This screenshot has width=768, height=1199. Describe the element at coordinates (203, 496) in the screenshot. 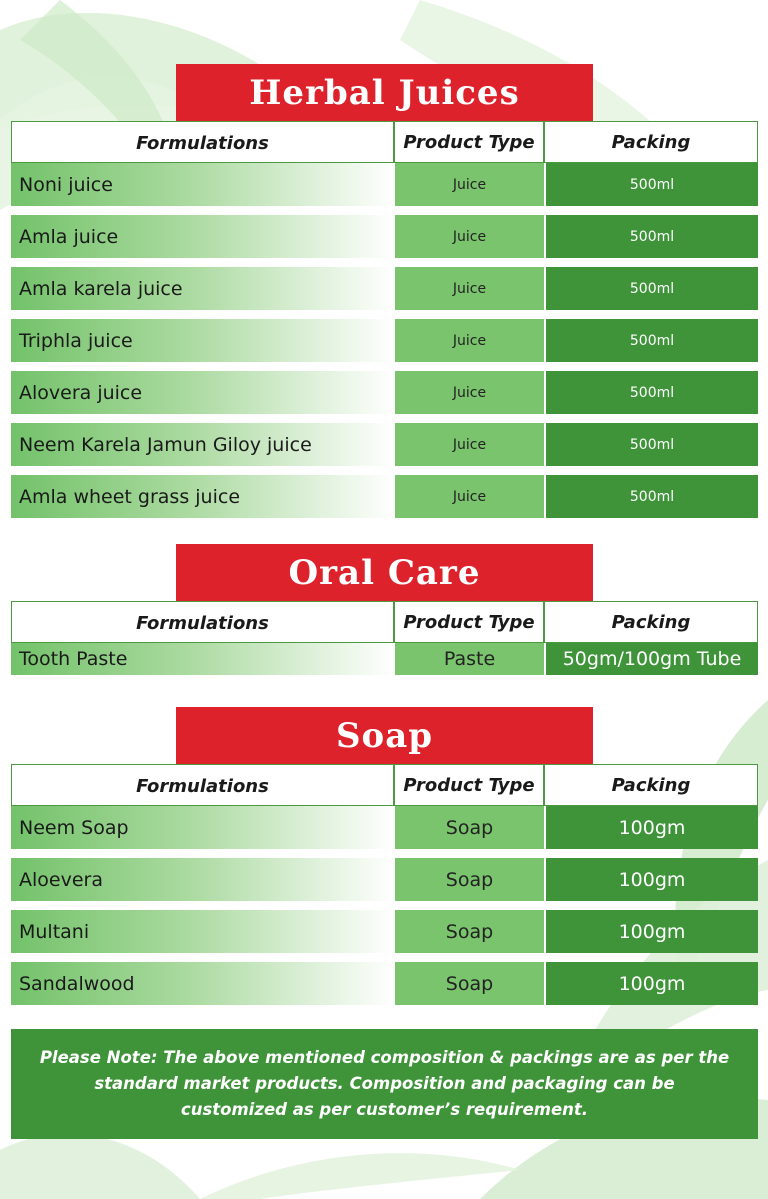

I see `formulation-cell: Amla wheet grass juice` at that location.